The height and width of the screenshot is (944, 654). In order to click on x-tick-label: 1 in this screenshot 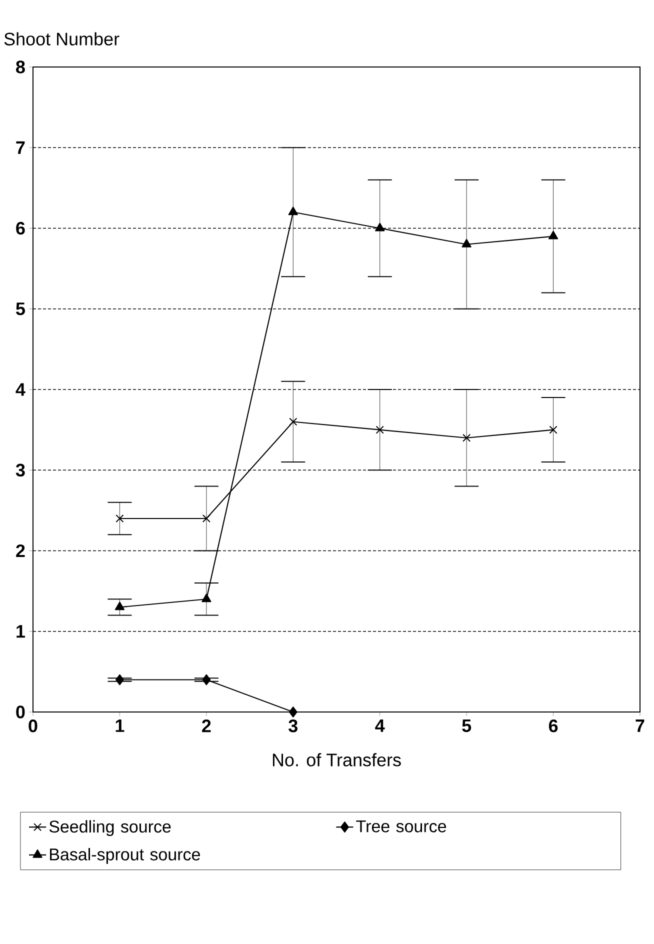, I will do `click(120, 726)`.